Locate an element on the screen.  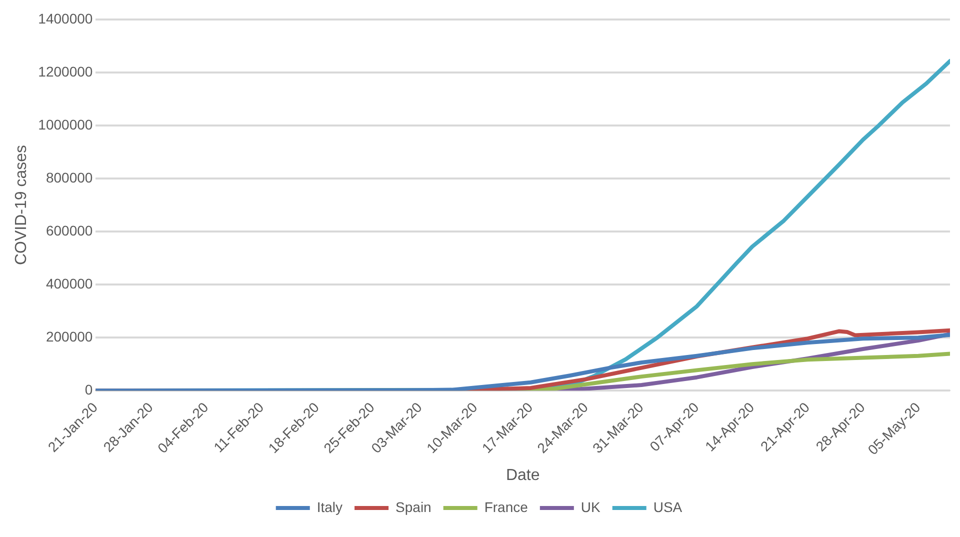
y-tick-label: 1400000 is located at coordinates (65, 18).